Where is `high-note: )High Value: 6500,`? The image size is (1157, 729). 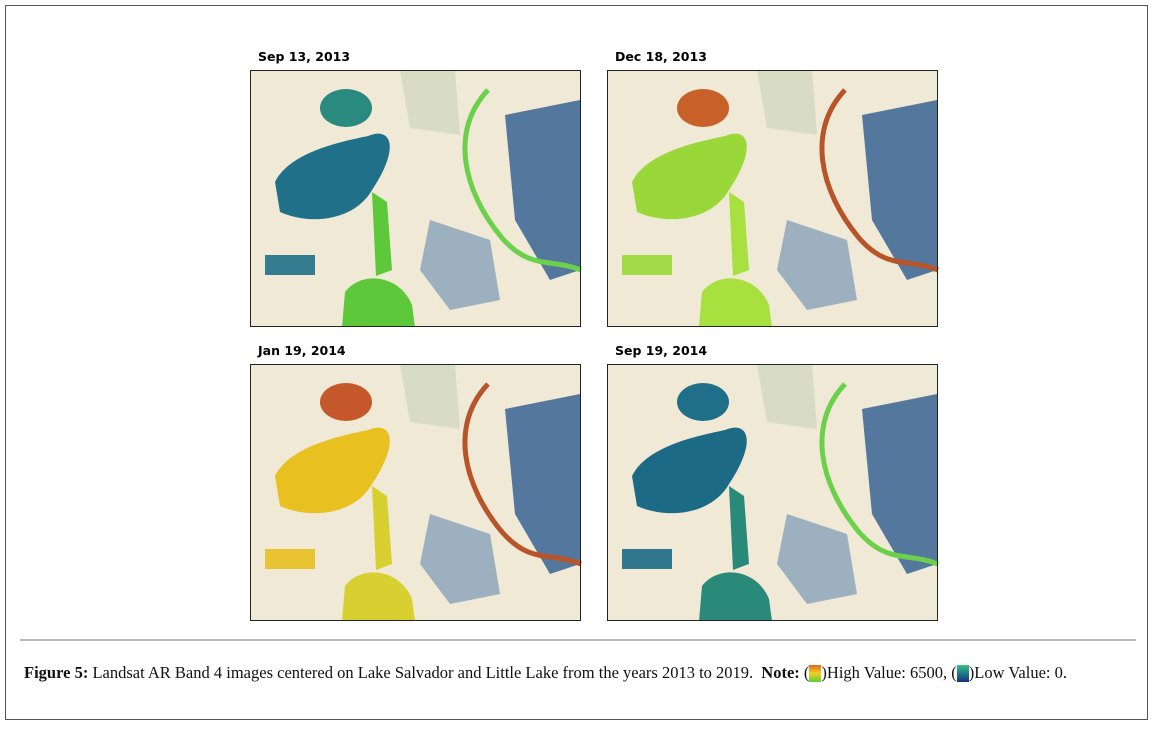 high-note: )High Value: 6500, is located at coordinates (884, 672).